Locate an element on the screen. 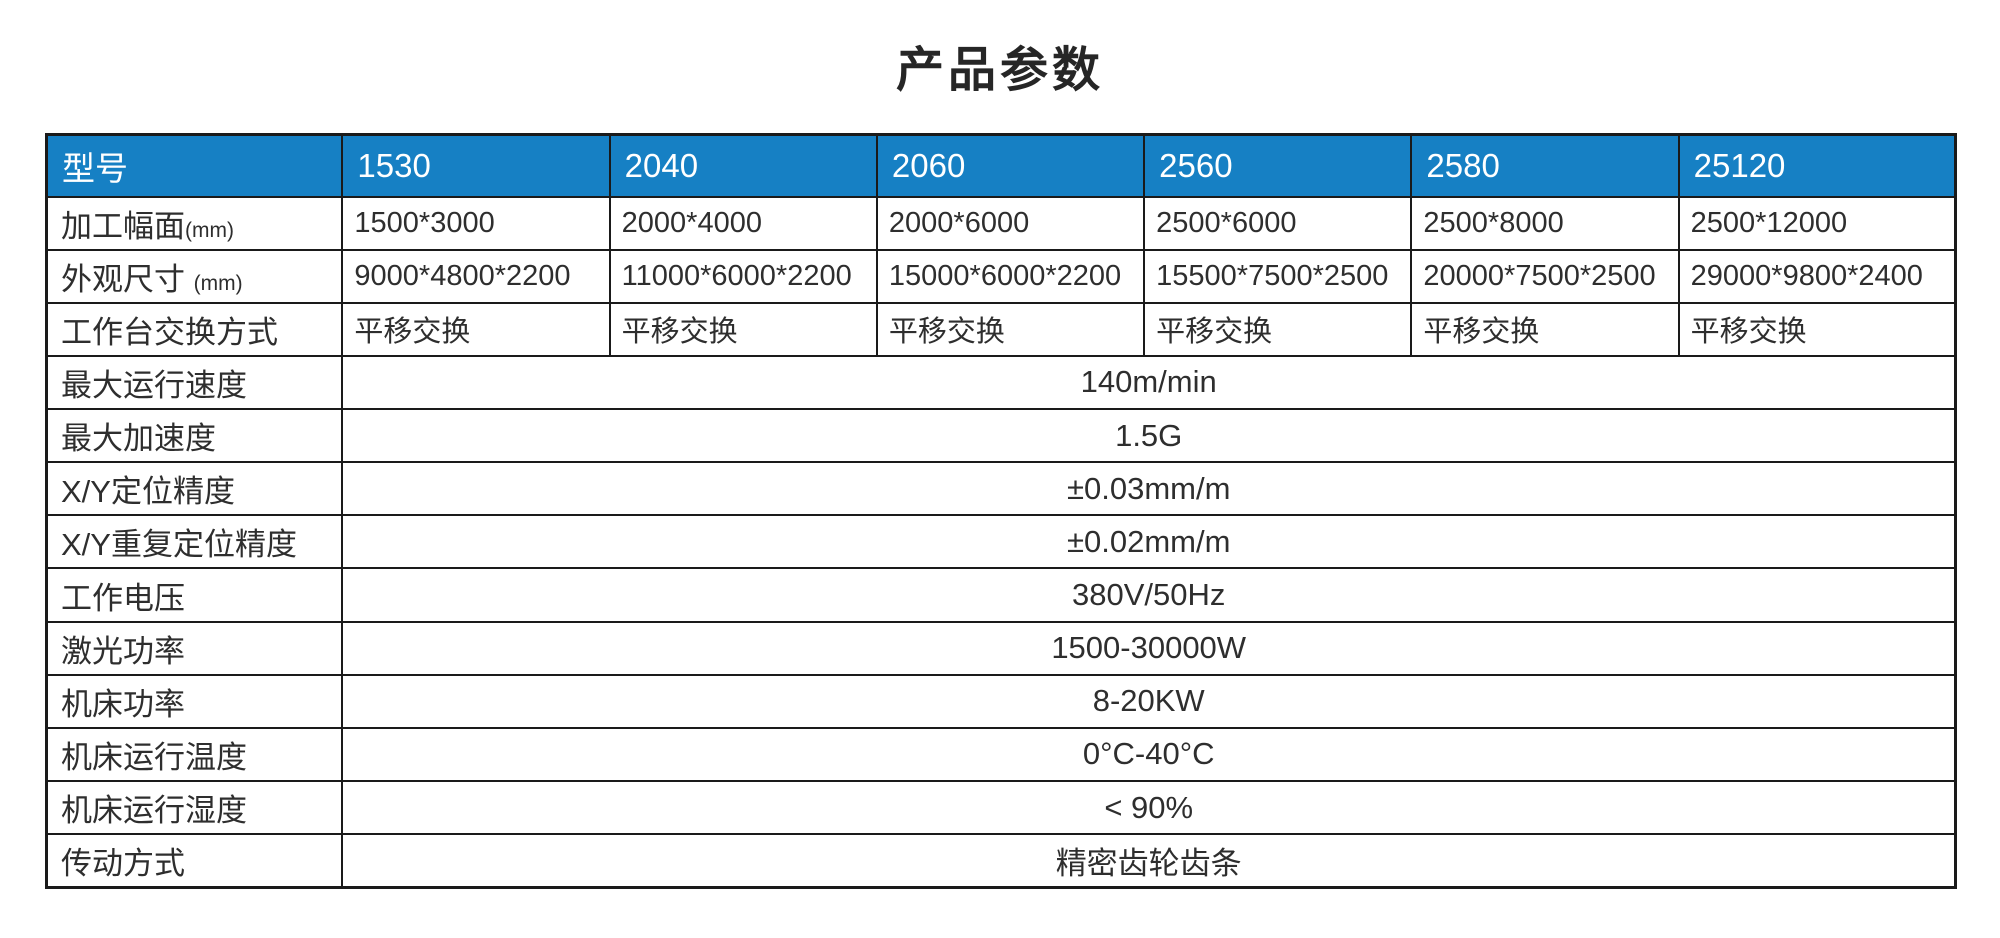 The width and height of the screenshot is (2000, 938). spec-label: 机床功率 is located at coordinates (194, 701).